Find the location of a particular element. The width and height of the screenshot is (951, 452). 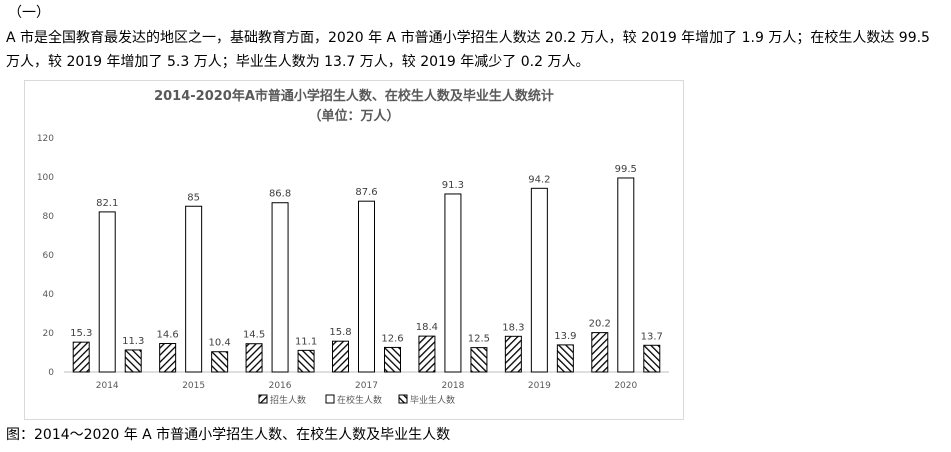

y-tick-label: 120 is located at coordinates (45, 139).